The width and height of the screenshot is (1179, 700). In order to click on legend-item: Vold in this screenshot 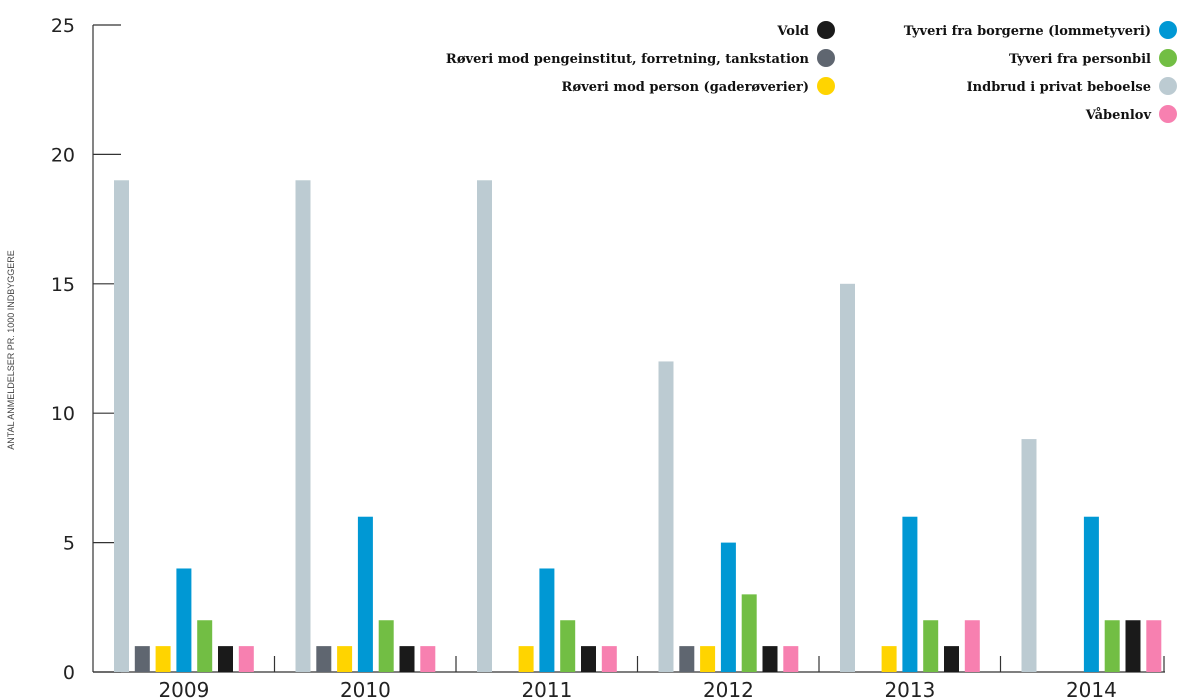, I will do `click(805, 30)`.